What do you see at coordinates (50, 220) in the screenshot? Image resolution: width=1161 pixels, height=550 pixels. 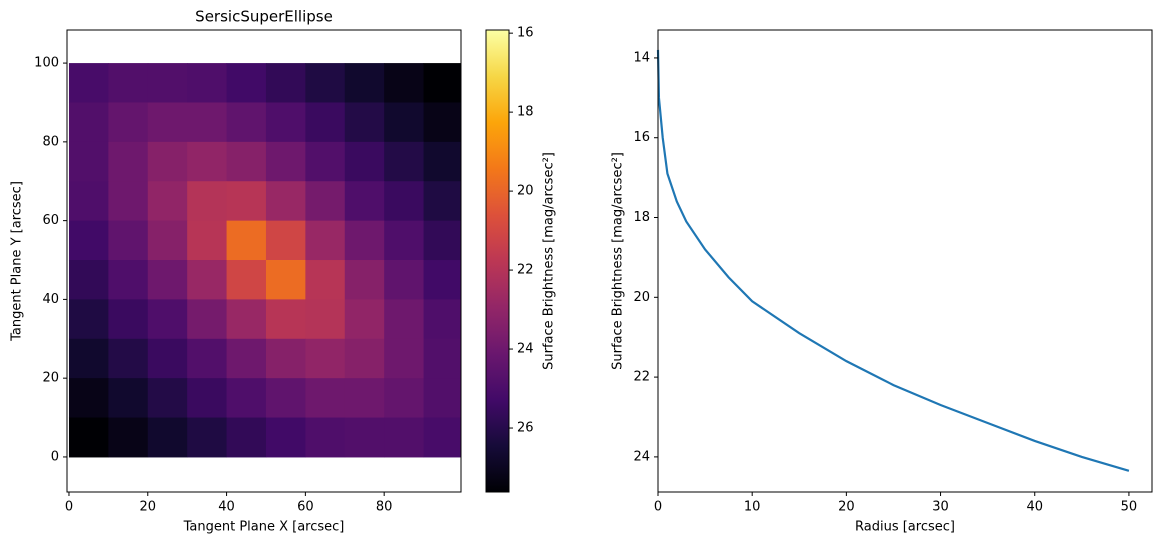 I see `y-tick-label: 60` at bounding box center [50, 220].